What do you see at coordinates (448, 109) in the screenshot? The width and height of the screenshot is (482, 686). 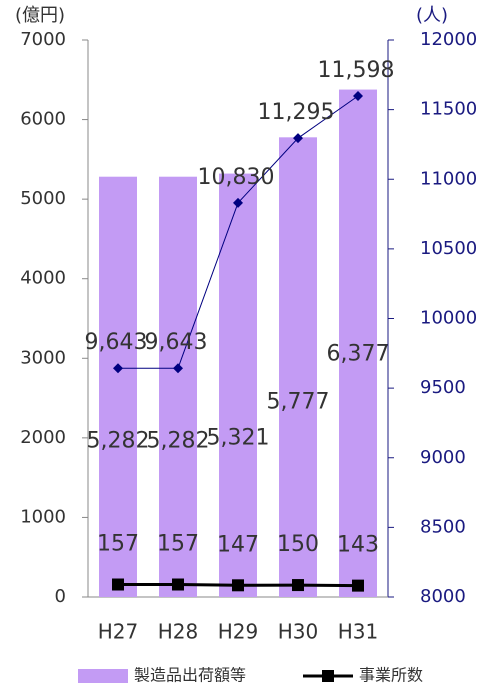 I see `y2-tick-label: 11500` at bounding box center [448, 109].